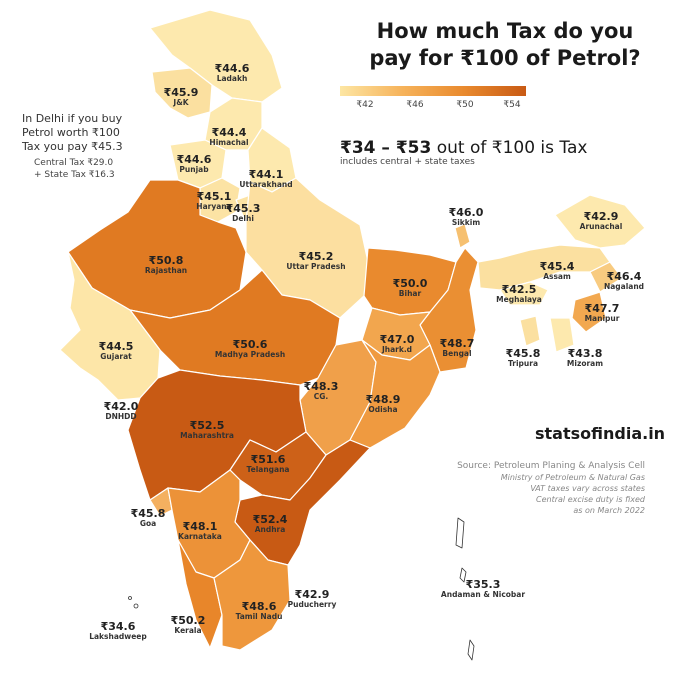  I want to click on region-meghalaya, so click(524, 293).